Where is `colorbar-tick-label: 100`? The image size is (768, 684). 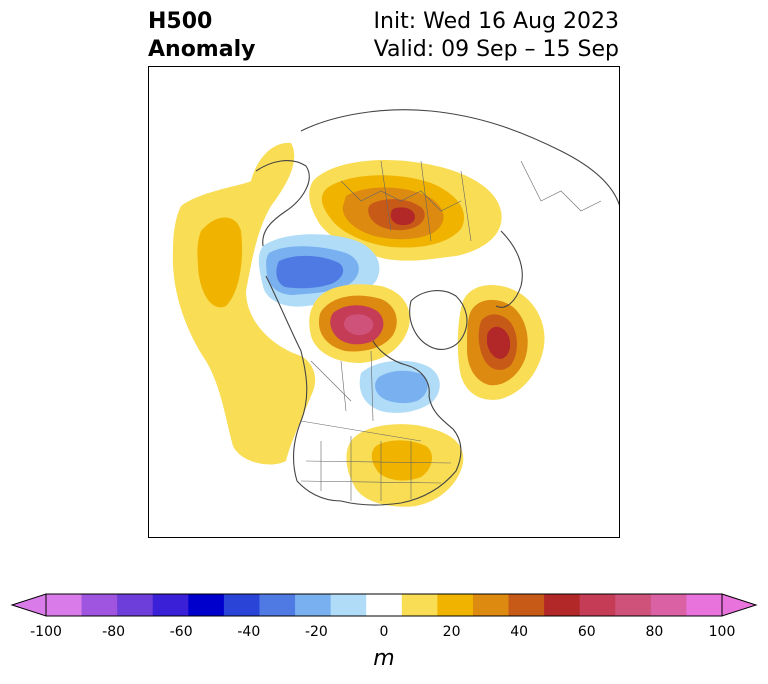 colorbar-tick-label: 100 is located at coordinates (722, 632).